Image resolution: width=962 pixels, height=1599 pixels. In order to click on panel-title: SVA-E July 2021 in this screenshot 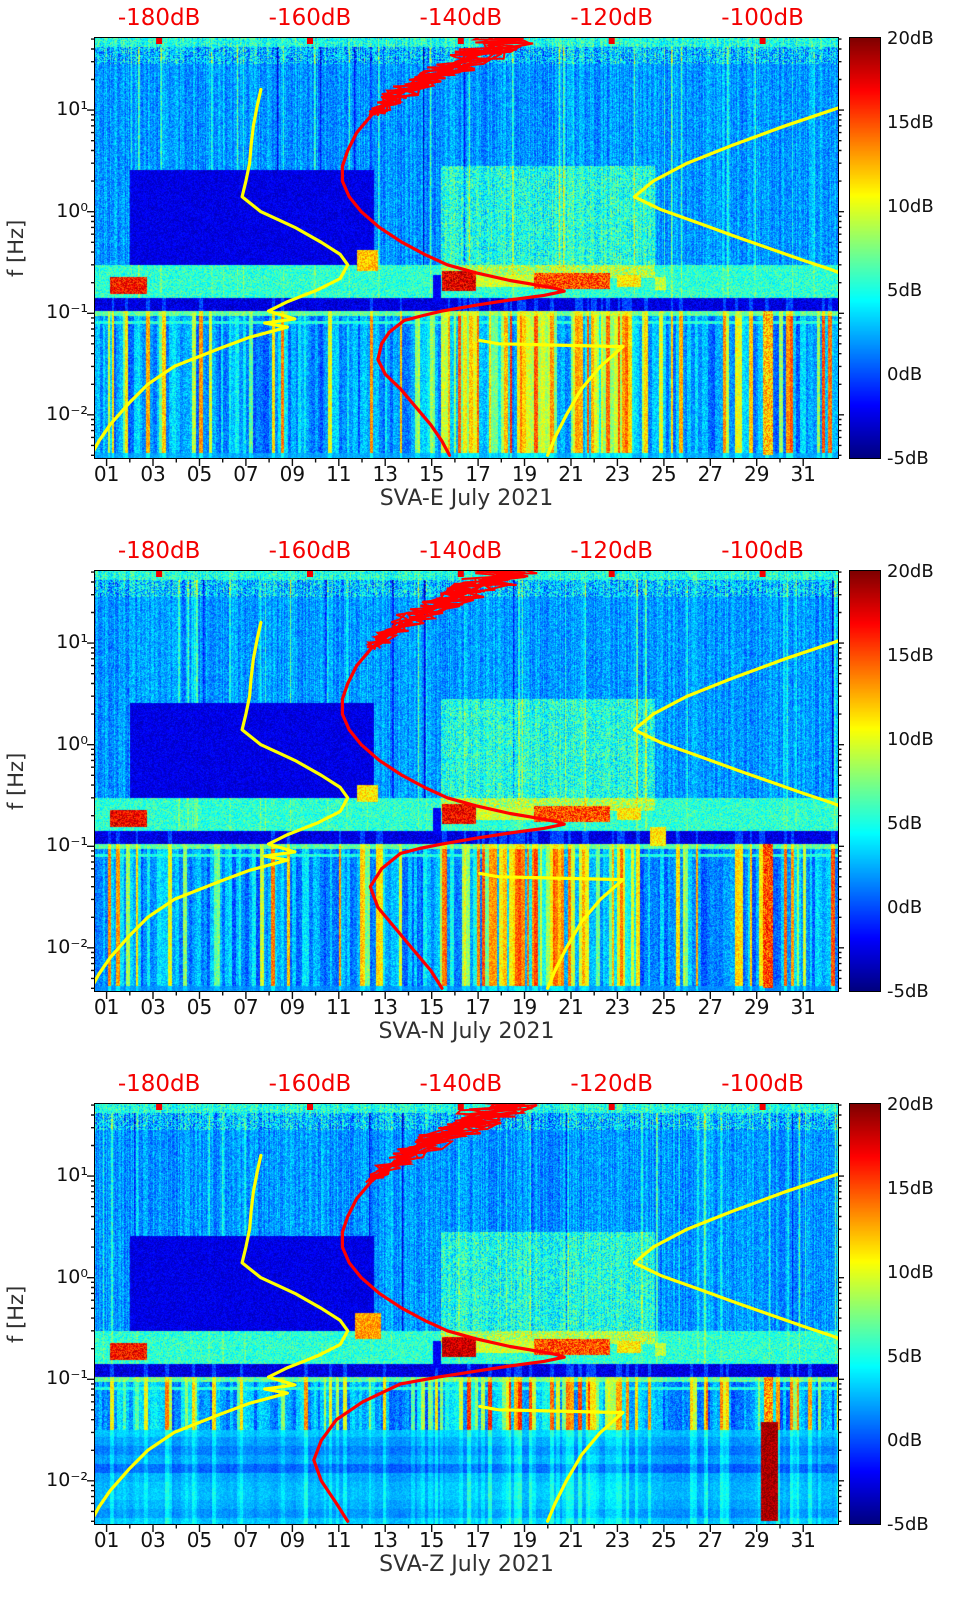, I will do `click(466, 498)`.